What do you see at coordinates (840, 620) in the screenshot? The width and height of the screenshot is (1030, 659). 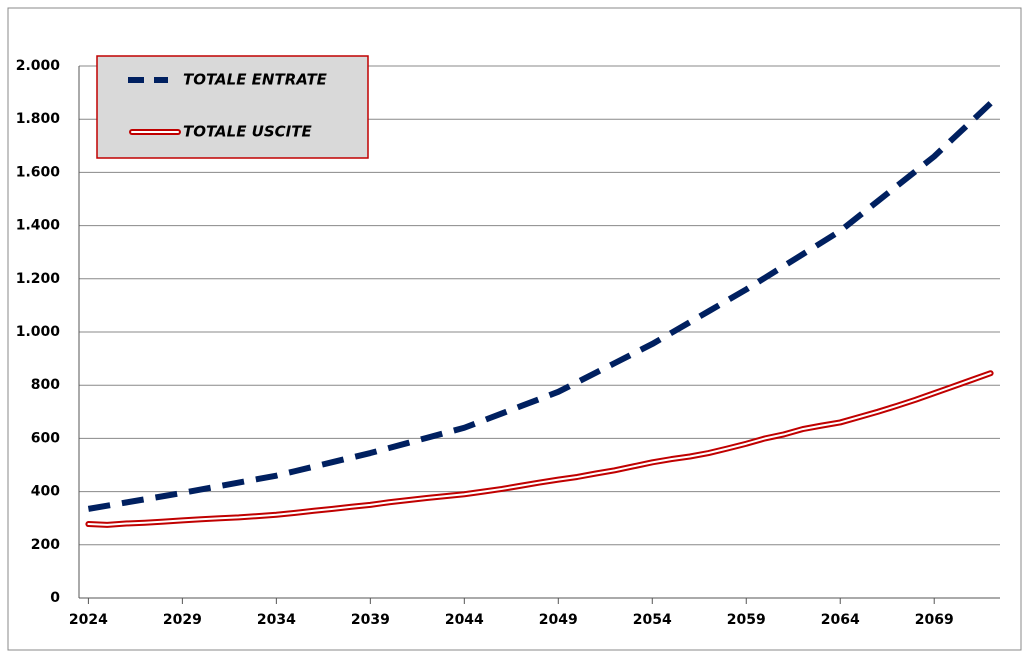 I see `x-tick-label: 2064` at bounding box center [840, 620].